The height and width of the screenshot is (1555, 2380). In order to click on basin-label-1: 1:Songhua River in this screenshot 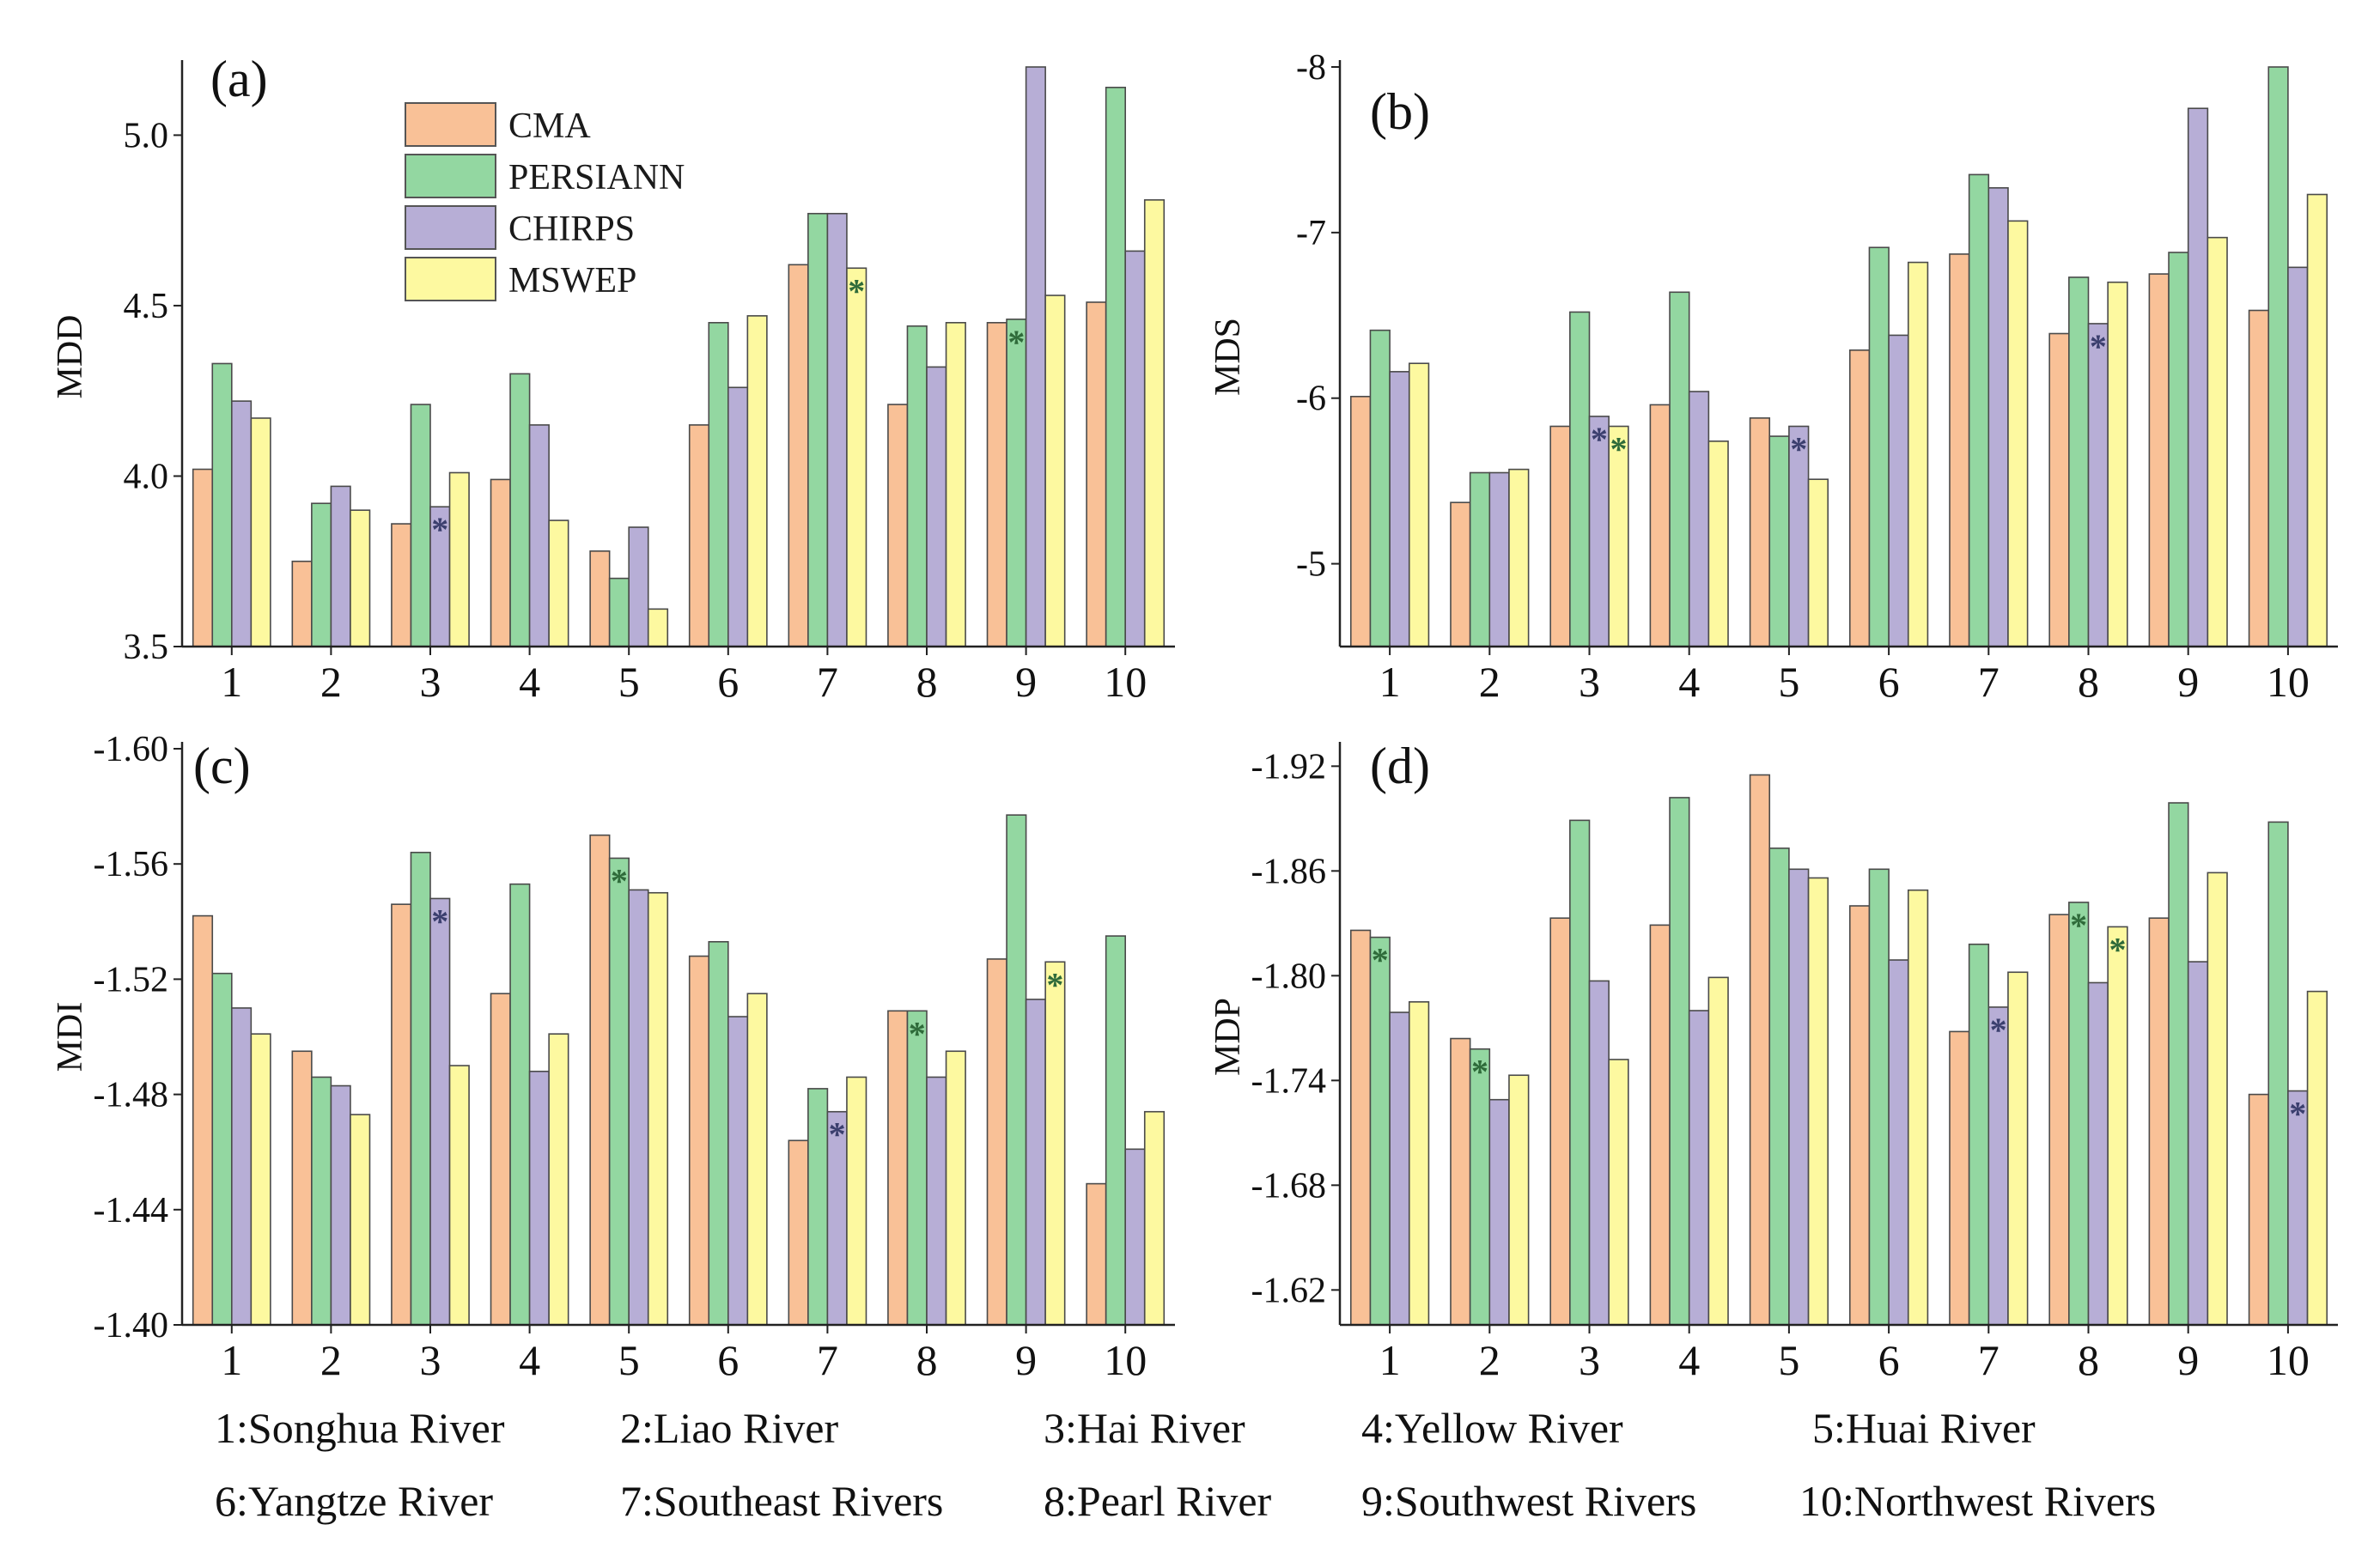, I will do `click(360, 1428)`.